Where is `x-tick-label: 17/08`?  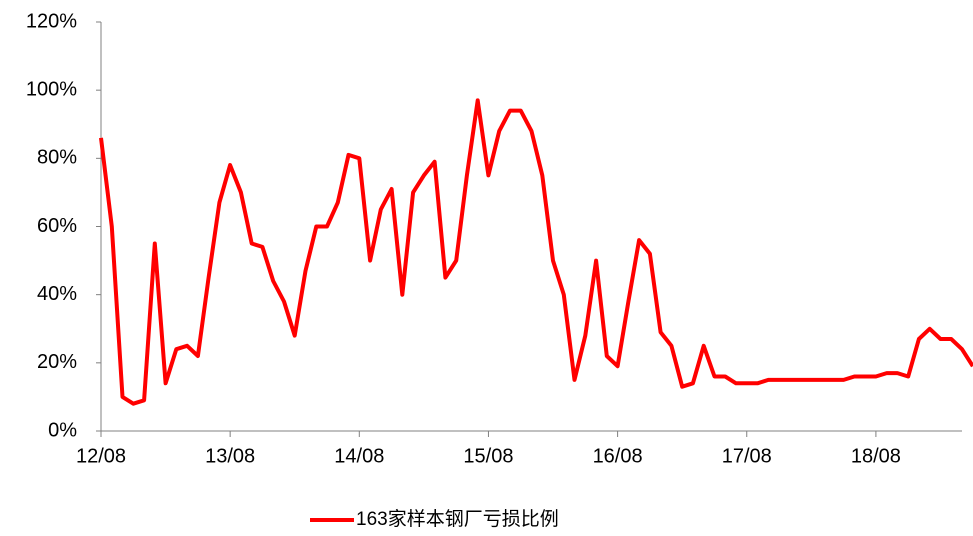
x-tick-label: 17/08 is located at coordinates (747, 456).